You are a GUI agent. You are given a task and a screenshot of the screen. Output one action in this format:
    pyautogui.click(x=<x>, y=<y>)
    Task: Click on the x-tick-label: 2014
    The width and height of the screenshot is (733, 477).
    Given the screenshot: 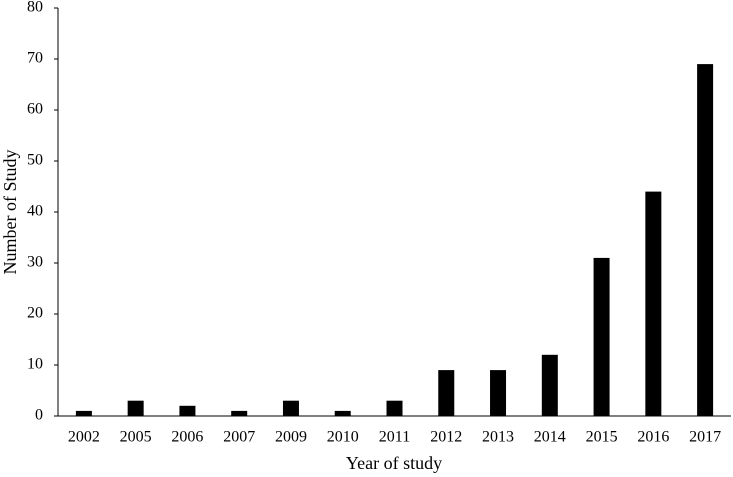 What is the action you would take?
    pyautogui.click(x=550, y=437)
    